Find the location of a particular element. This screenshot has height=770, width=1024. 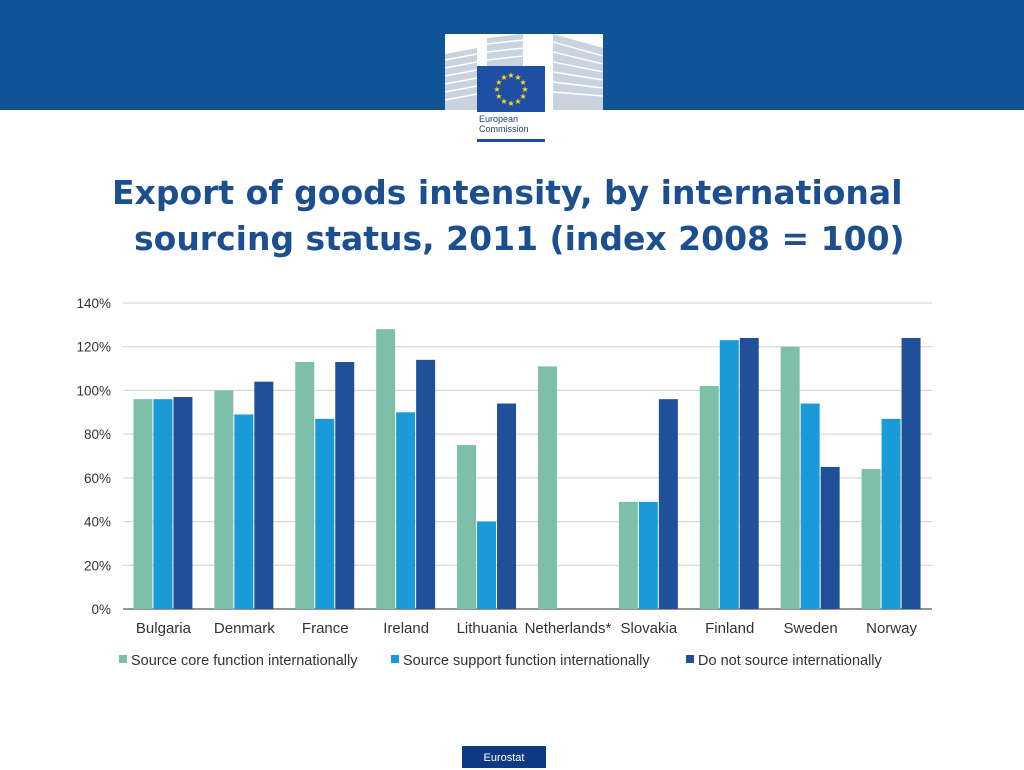

y-tick-label: 120% is located at coordinates (93, 347).